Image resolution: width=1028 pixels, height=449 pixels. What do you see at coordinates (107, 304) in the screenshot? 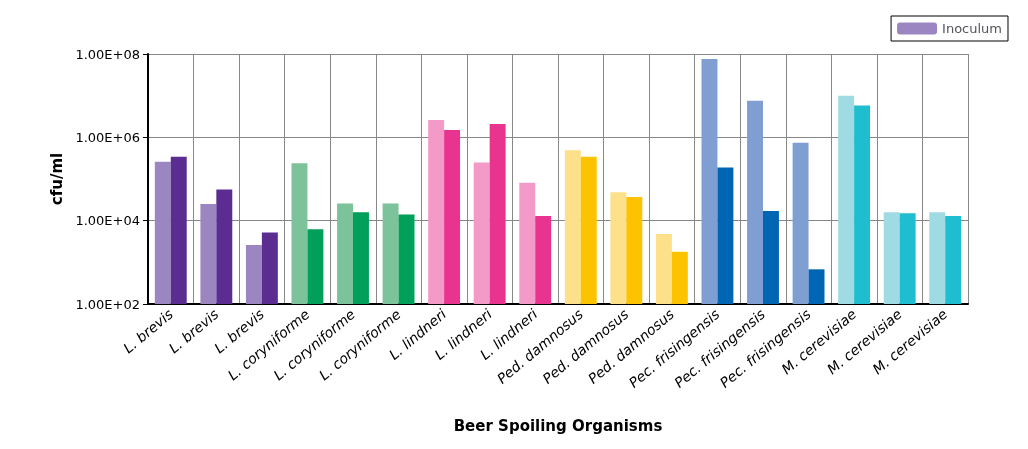
I see `y-tick-label: 1.00E+02` at bounding box center [107, 304].